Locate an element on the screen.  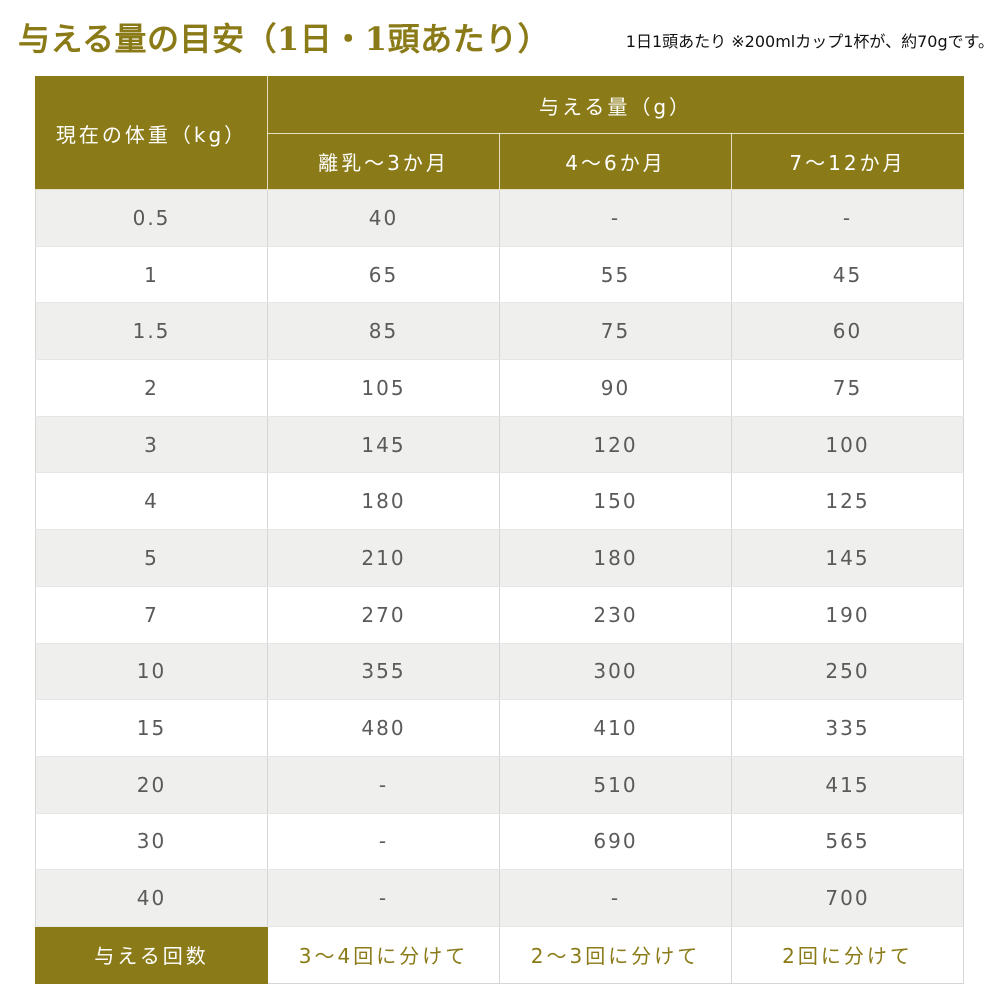
table-row: 40 - - 700 is located at coordinates (500, 898).